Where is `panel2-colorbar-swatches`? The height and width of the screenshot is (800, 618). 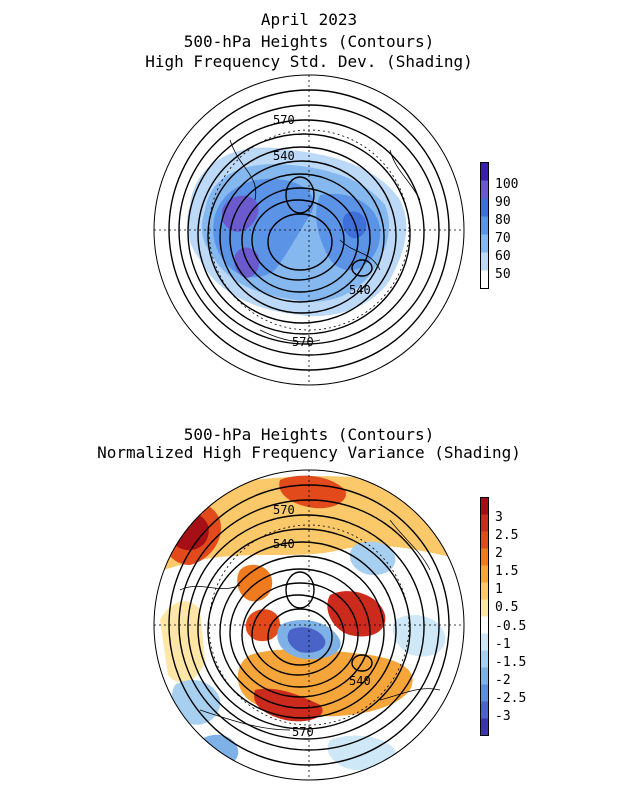
panel2-colorbar-swatches is located at coordinates (484, 616).